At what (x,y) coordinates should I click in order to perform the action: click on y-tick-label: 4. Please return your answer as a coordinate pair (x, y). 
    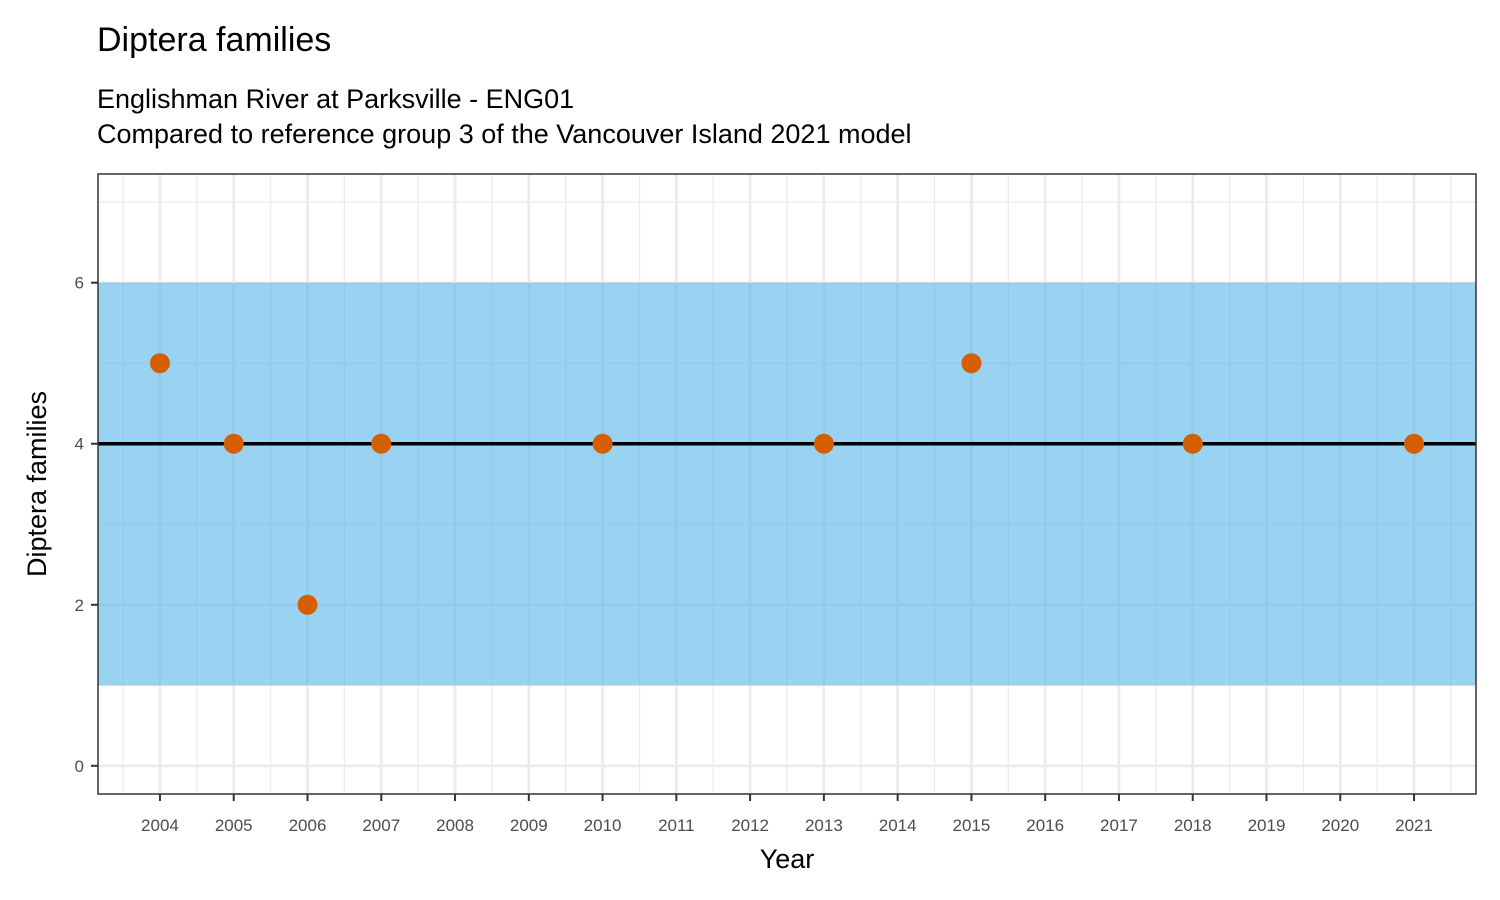
    Looking at the image, I should click on (79, 444).